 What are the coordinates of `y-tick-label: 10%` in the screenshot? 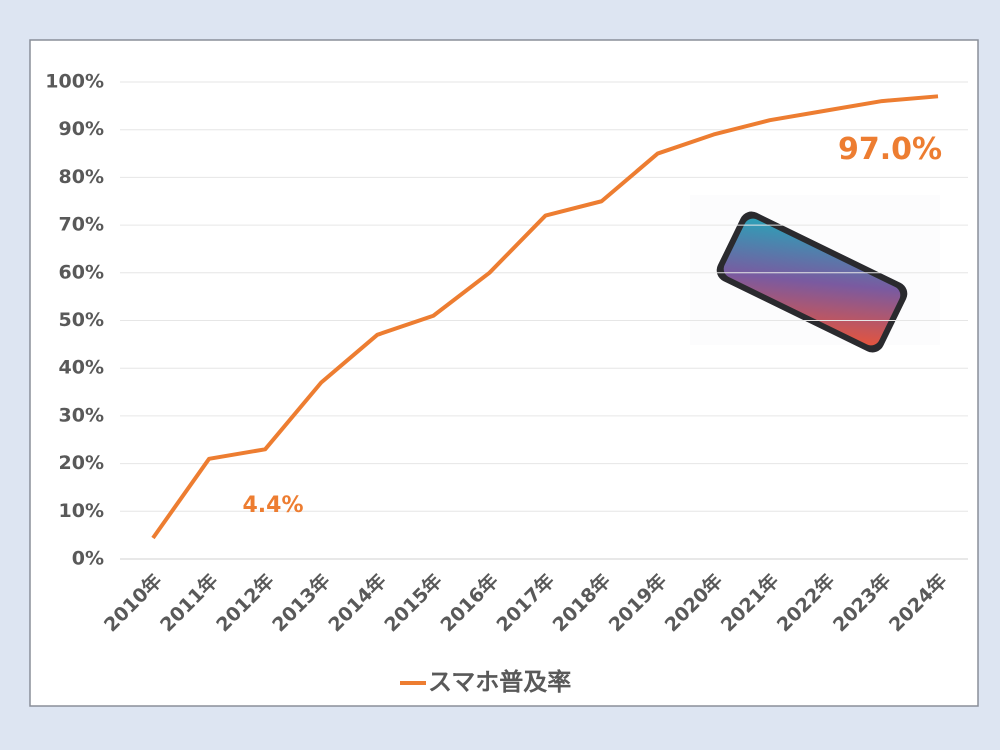 It's located at (81, 511).